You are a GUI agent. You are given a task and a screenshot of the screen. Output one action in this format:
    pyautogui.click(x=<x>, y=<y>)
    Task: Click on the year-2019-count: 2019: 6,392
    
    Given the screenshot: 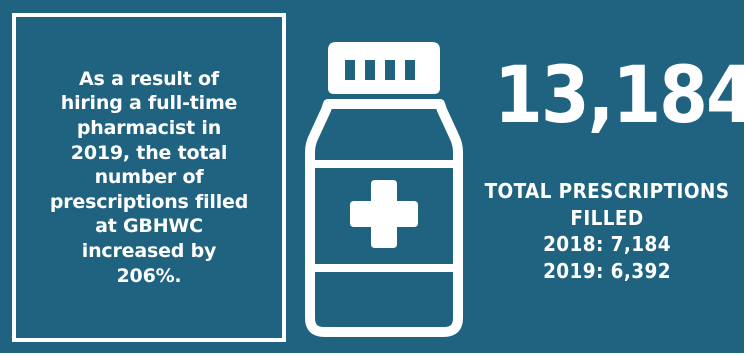 What is the action you would take?
    pyautogui.click(x=607, y=270)
    